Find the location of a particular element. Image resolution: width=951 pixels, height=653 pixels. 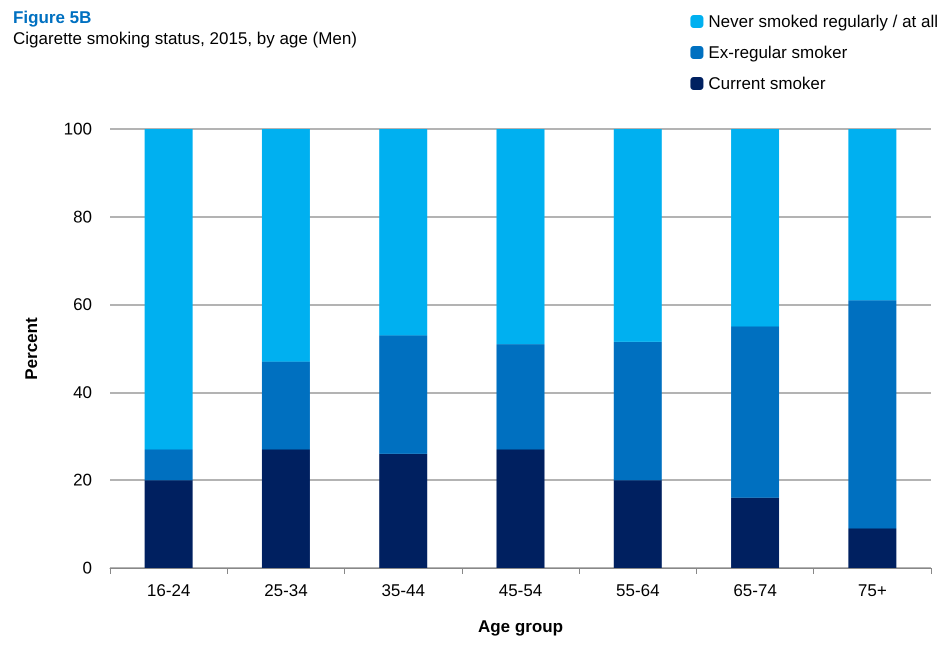

y-tick-label: 80 is located at coordinates (82, 216).